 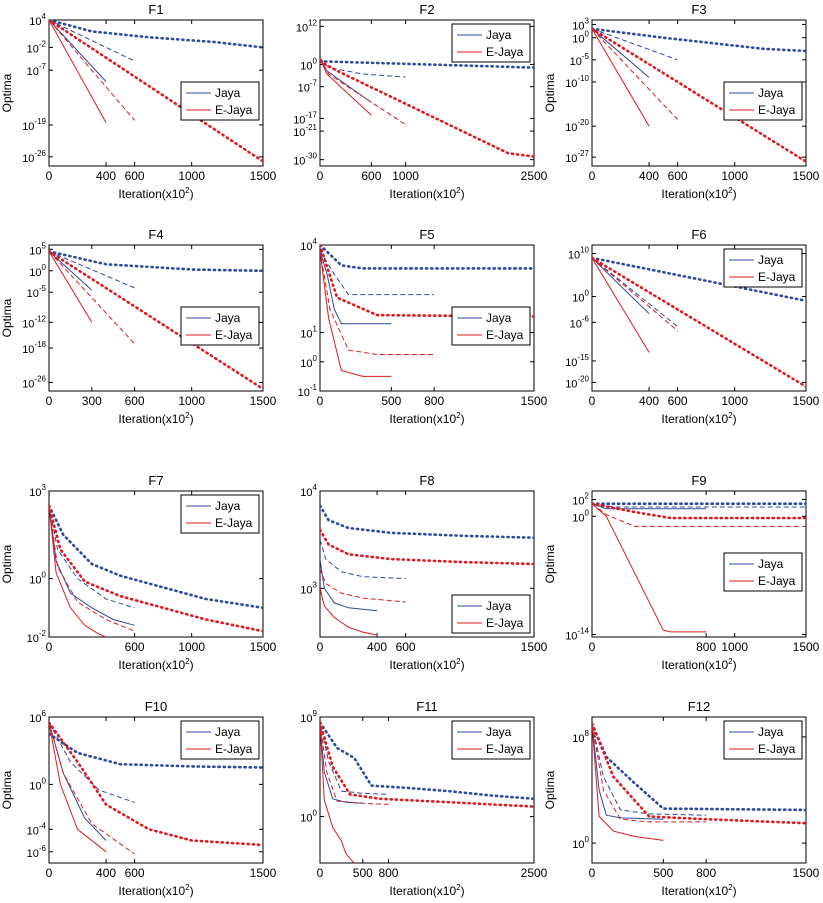 I want to click on y-tick-exponent: 10, so click(x=584, y=250).